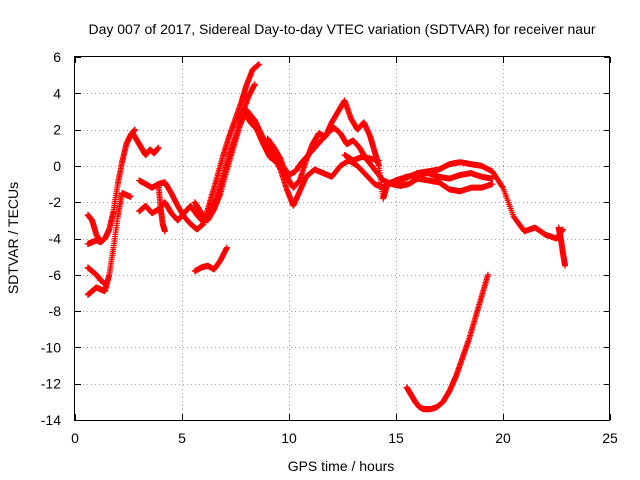 The width and height of the screenshot is (640, 480). What do you see at coordinates (55, 202) in the screenshot?
I see `y-tick-label: -2` at bounding box center [55, 202].